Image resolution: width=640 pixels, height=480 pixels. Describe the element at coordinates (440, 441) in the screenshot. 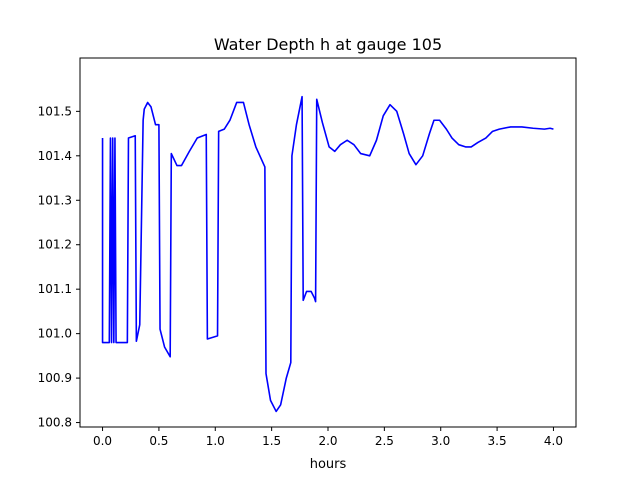

I see `x-tick-label: 3.0` at that location.